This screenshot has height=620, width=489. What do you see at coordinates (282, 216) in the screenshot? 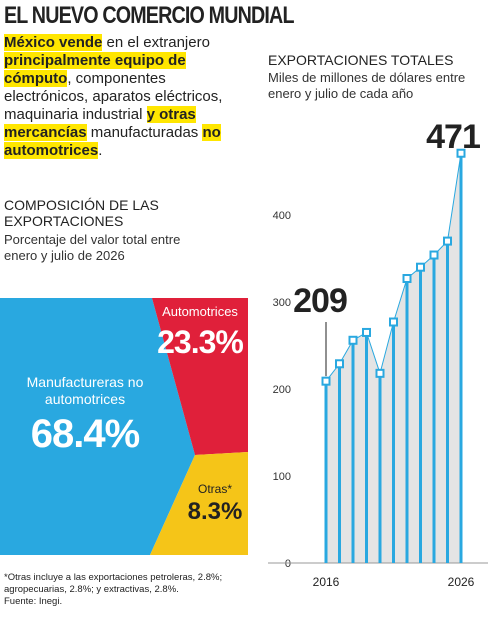
I see `y-tick-label: 400` at bounding box center [282, 216].